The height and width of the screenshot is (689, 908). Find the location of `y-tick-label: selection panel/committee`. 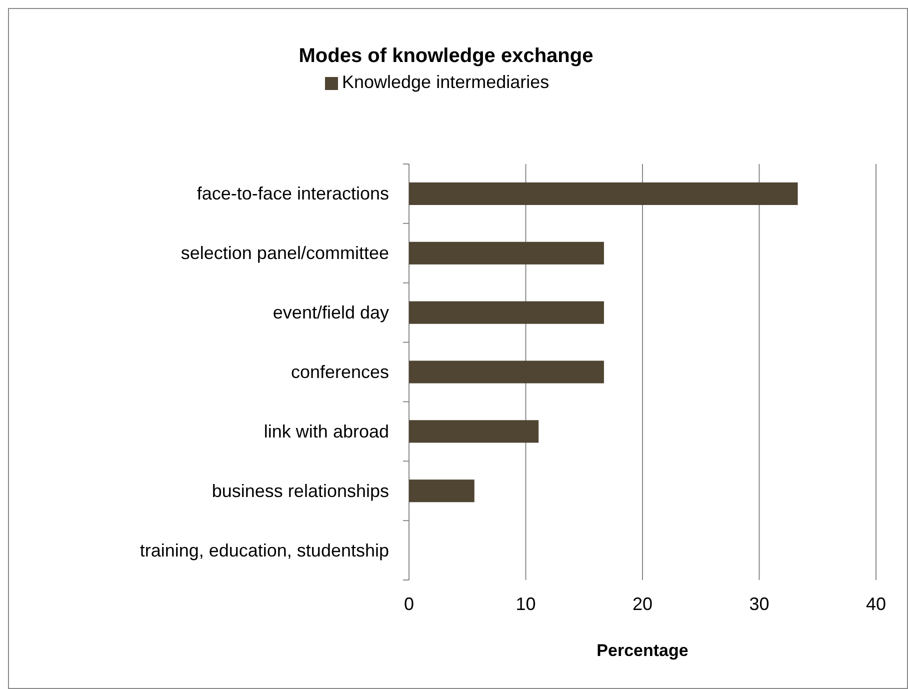

y-tick-label: selection panel/committee is located at coordinates (284, 253).